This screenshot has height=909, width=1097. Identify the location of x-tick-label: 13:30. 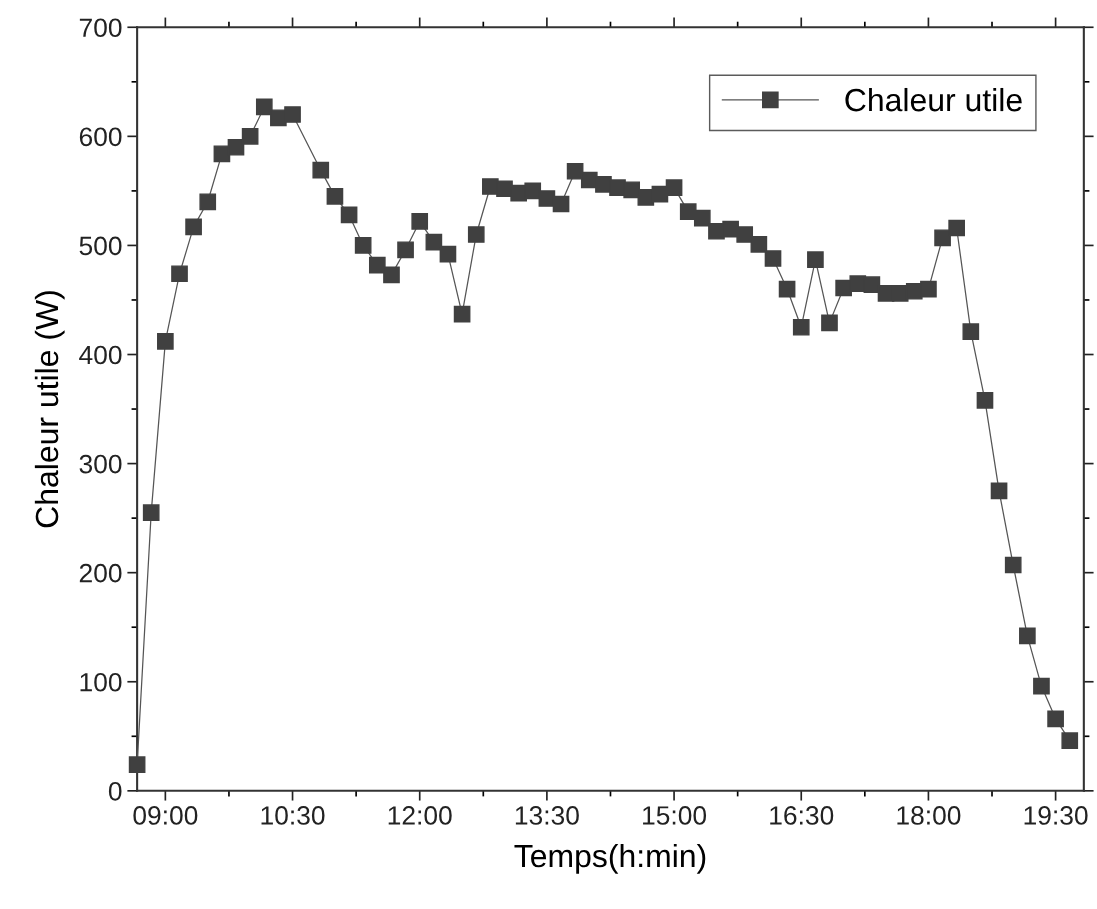
(547, 815).